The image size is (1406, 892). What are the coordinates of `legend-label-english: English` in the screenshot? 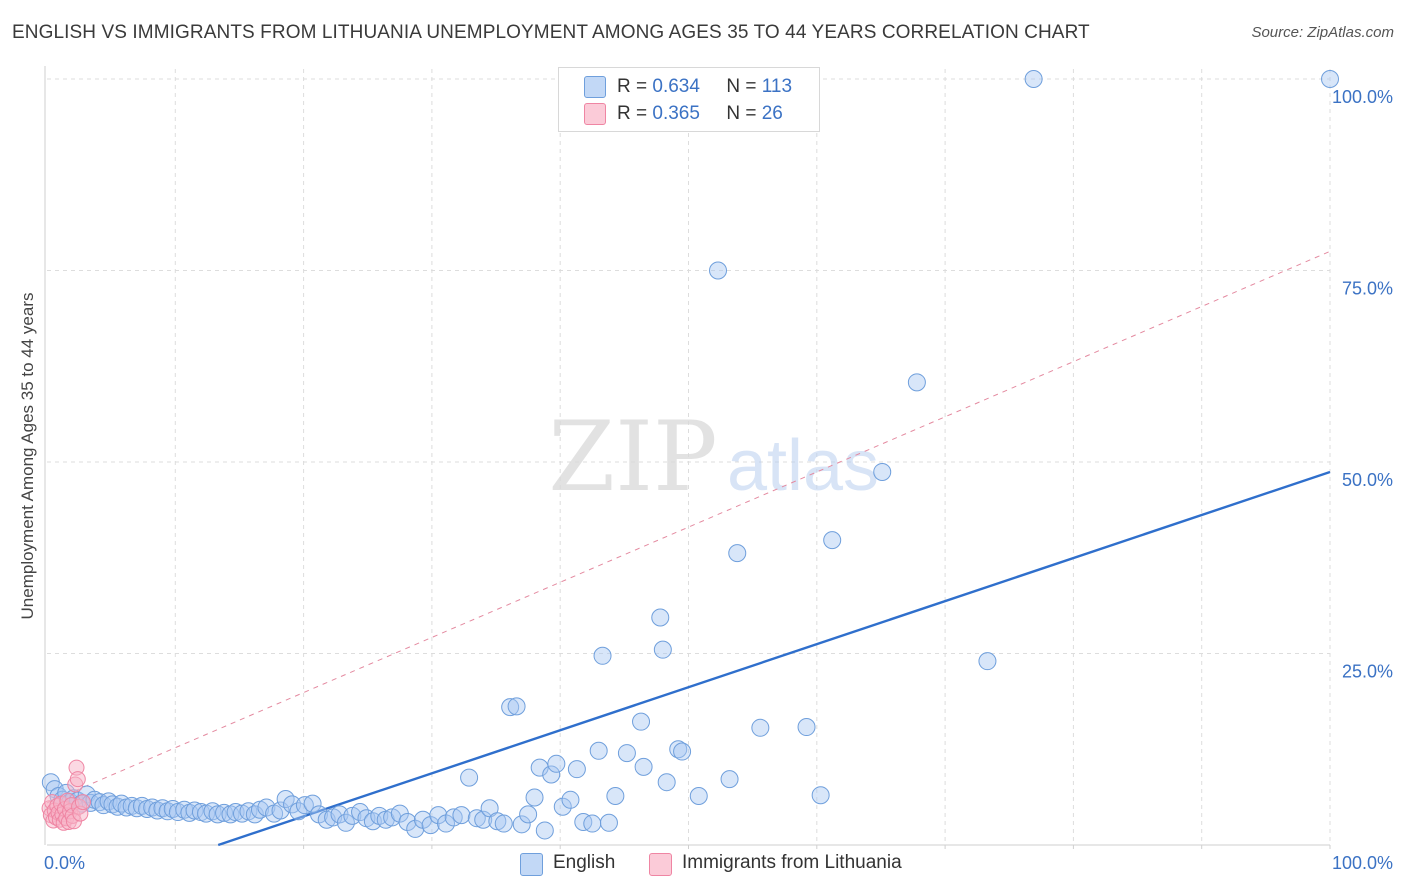 It's located at (584, 862).